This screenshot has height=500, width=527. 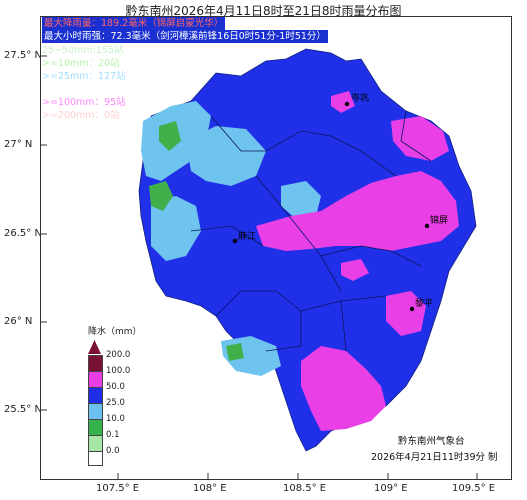 What do you see at coordinates (113, 451) in the screenshot?
I see `legend-tick-0: 0.0` at bounding box center [113, 451].